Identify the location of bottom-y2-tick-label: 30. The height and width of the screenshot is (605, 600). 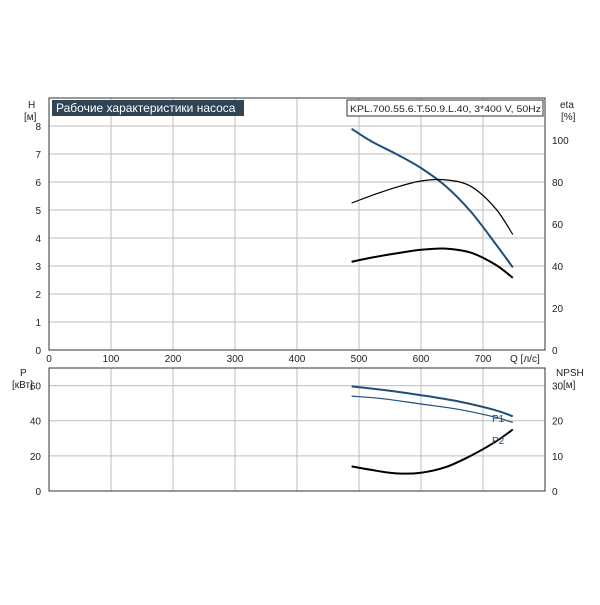
(558, 387).